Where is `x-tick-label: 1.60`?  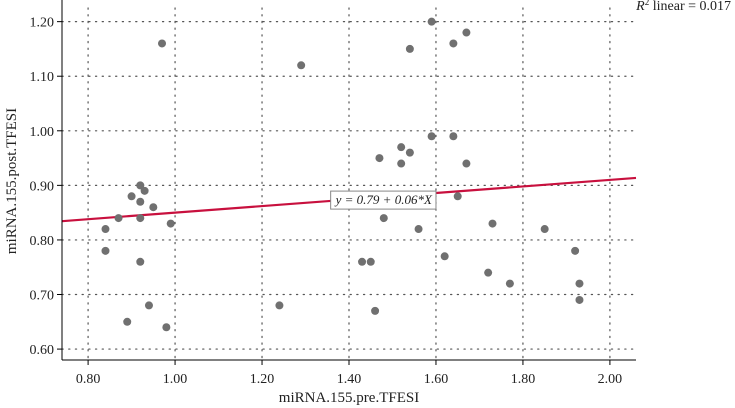
x-tick-label: 1.60 is located at coordinates (436, 379).